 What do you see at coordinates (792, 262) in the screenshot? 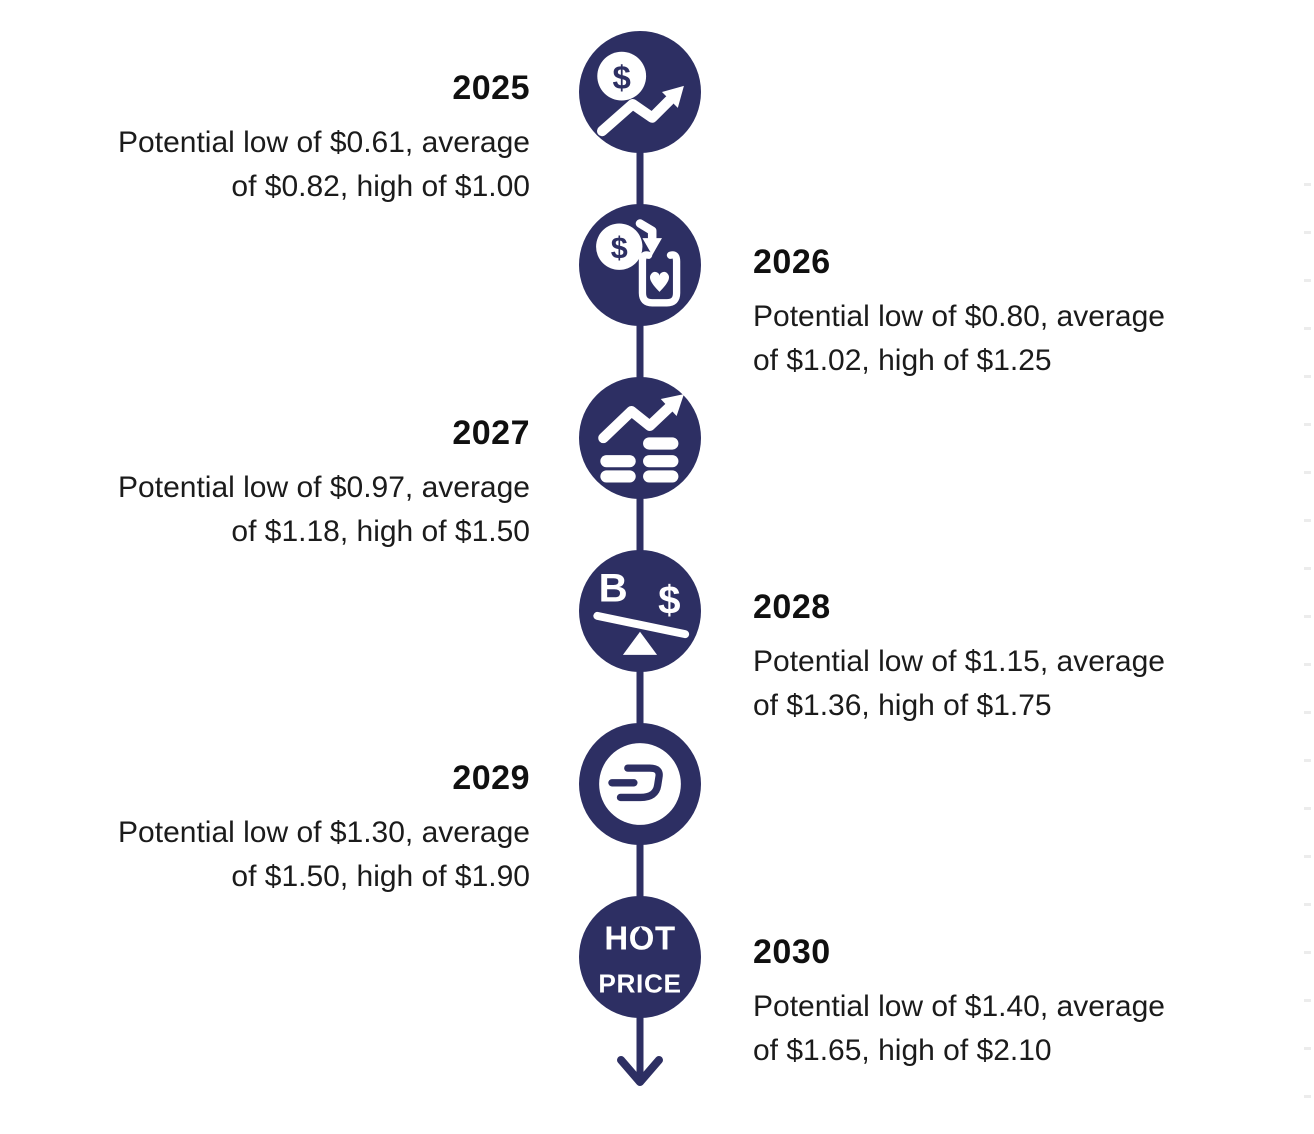
I see `year-label: 2026` at bounding box center [792, 262].